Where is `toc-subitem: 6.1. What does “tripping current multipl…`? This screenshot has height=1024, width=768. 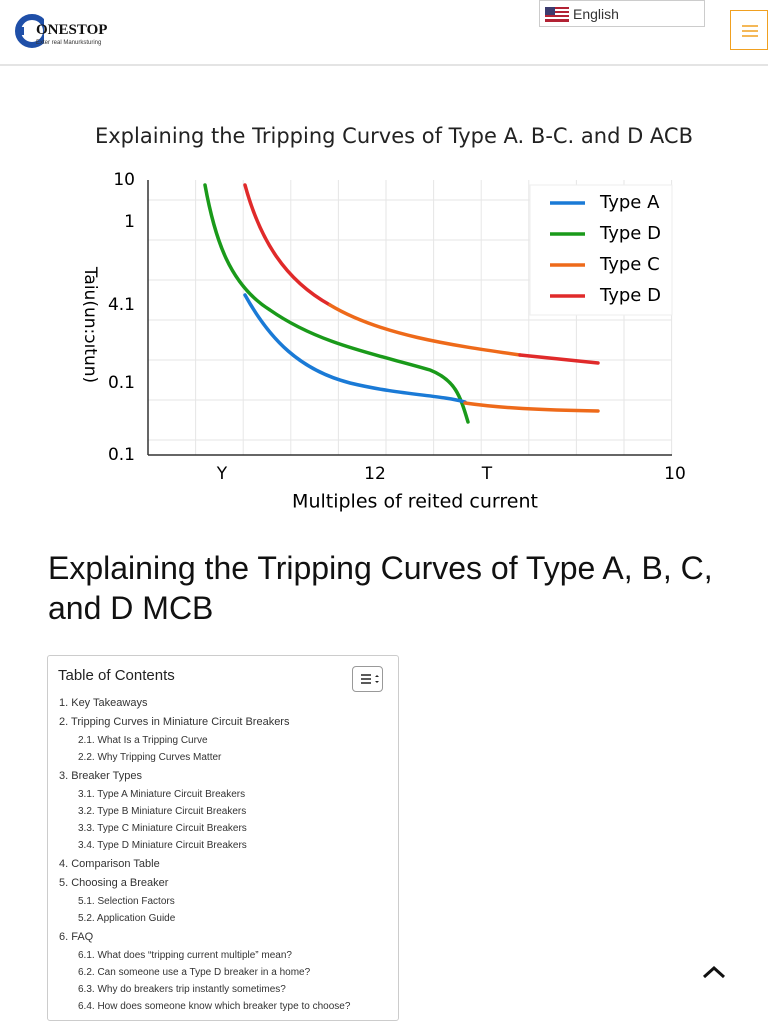
toc-subitem: 6.1. What does “tripping current multipl… is located at coordinates (185, 955).